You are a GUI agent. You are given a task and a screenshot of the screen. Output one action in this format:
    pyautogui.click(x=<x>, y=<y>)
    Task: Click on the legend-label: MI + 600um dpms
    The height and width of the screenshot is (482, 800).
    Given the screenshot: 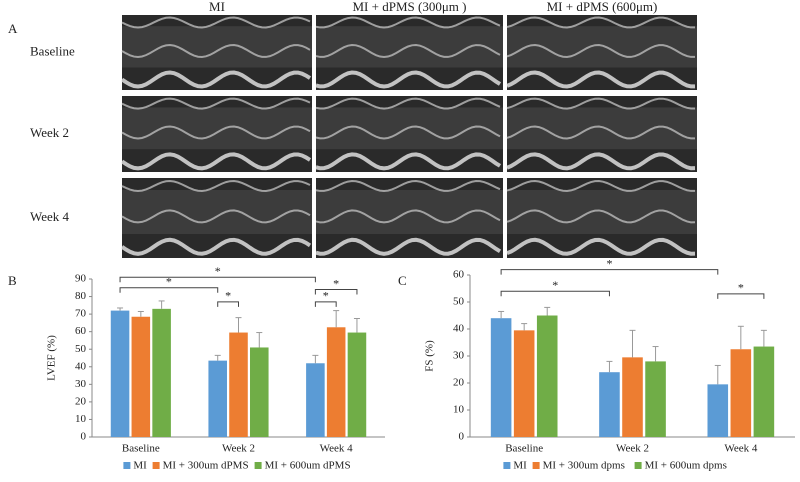 What is the action you would take?
    pyautogui.click(x=686, y=466)
    